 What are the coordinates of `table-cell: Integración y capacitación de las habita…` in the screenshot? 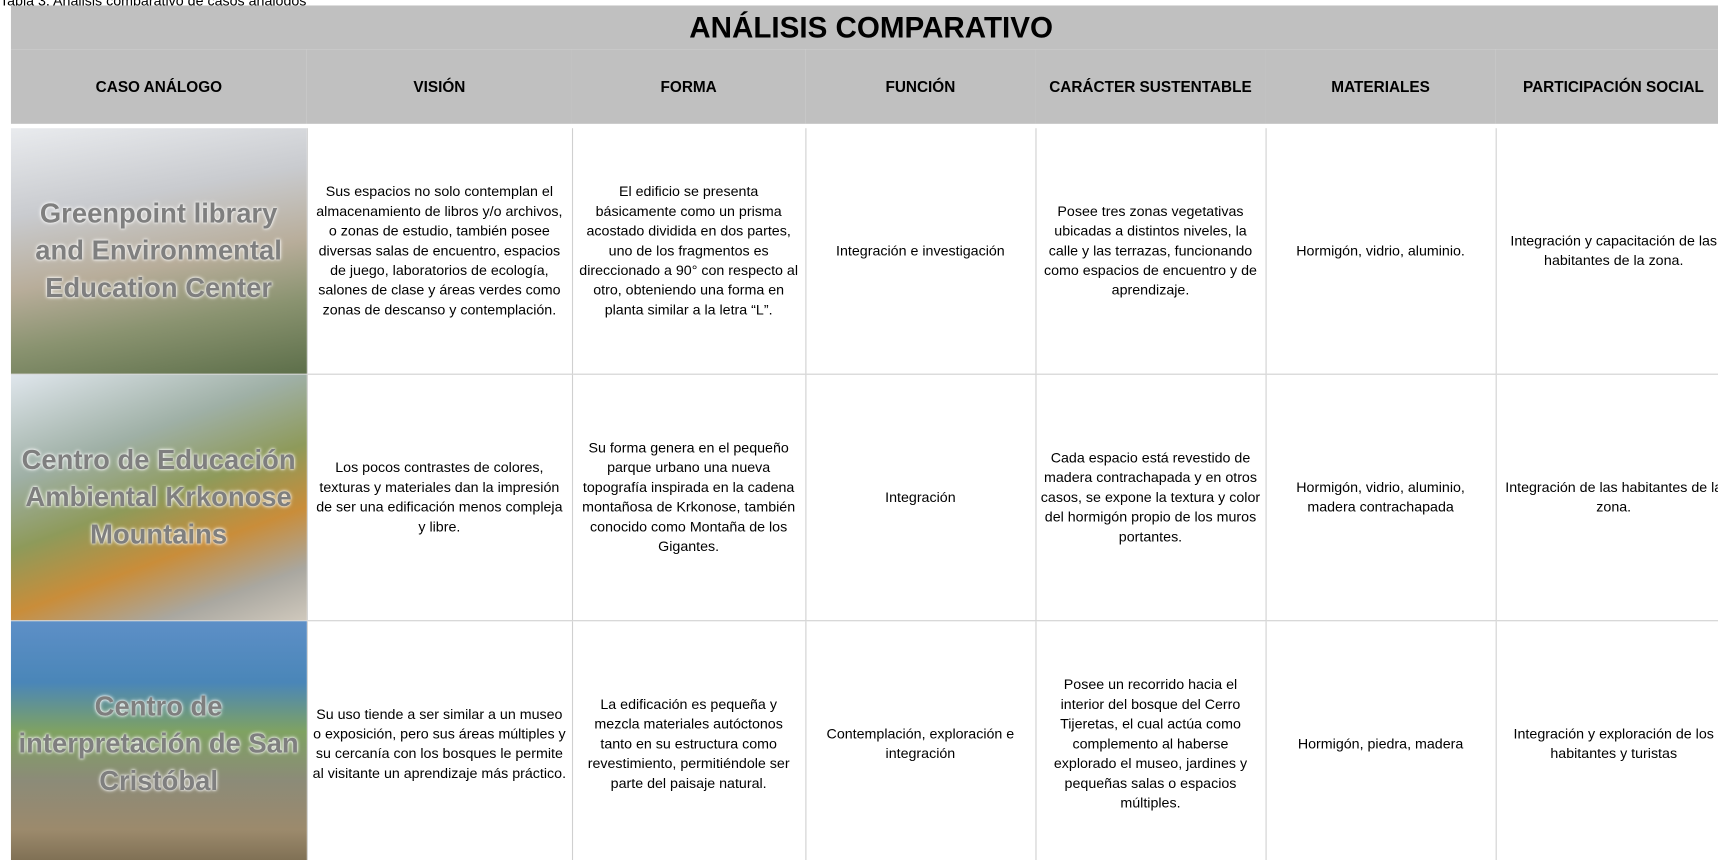 It's located at (1606, 251).